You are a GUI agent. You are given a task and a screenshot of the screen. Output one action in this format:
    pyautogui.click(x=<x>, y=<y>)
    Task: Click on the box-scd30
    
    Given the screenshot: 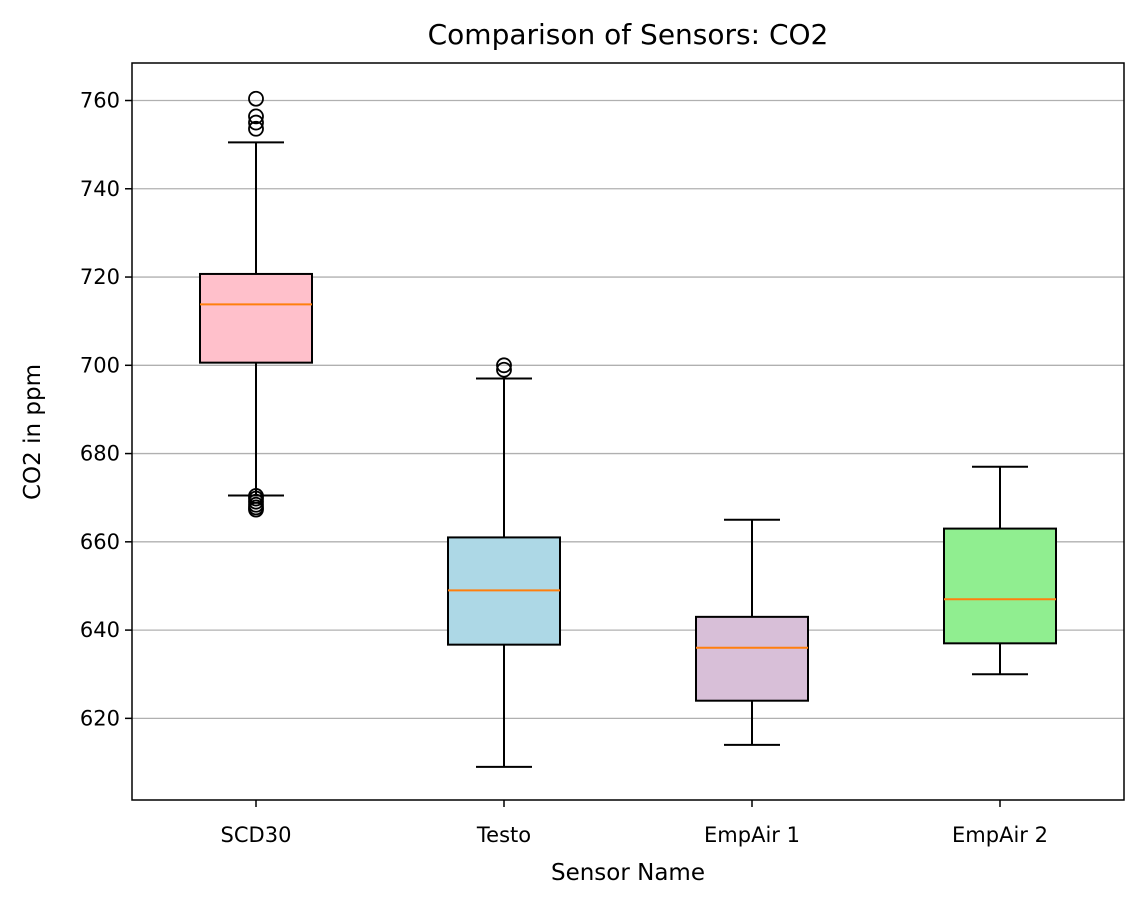 What is the action you would take?
    pyautogui.click(x=256, y=304)
    